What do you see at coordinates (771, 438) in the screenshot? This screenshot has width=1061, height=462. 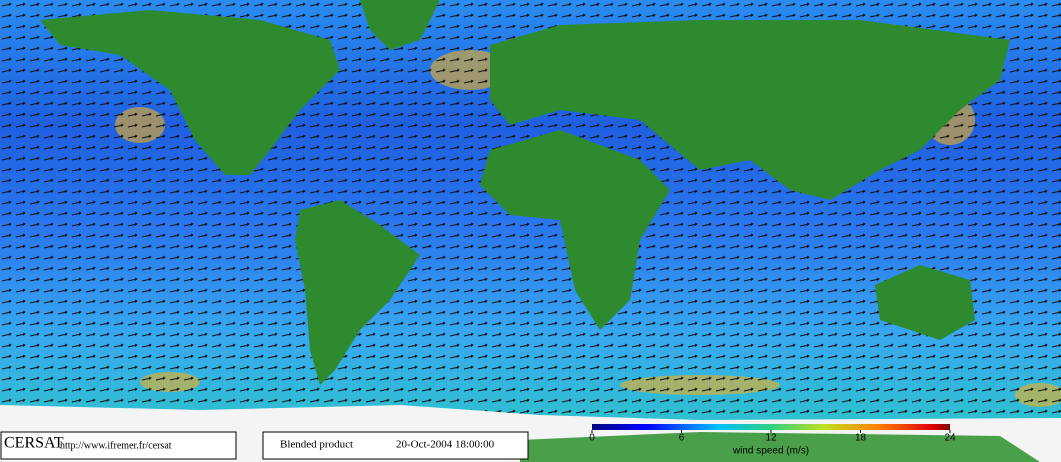 I see `colorbar-tick-label: 12` at bounding box center [771, 438].